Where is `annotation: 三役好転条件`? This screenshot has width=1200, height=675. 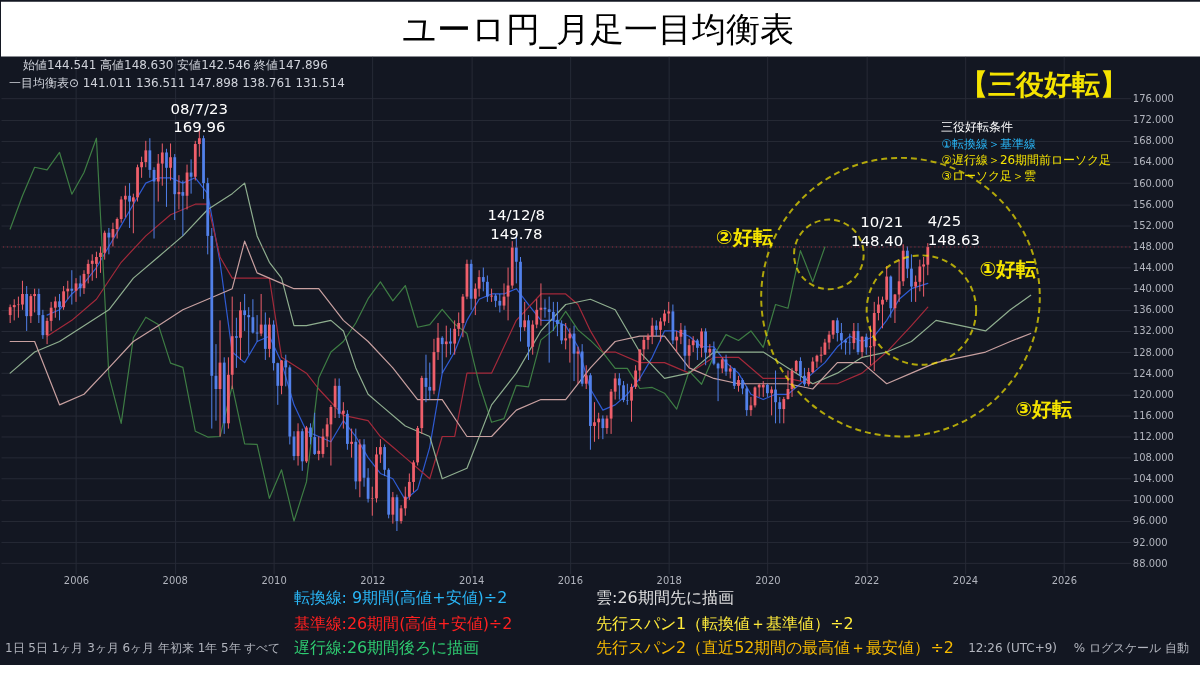
annotation: 三役好転条件 is located at coordinates (977, 127).